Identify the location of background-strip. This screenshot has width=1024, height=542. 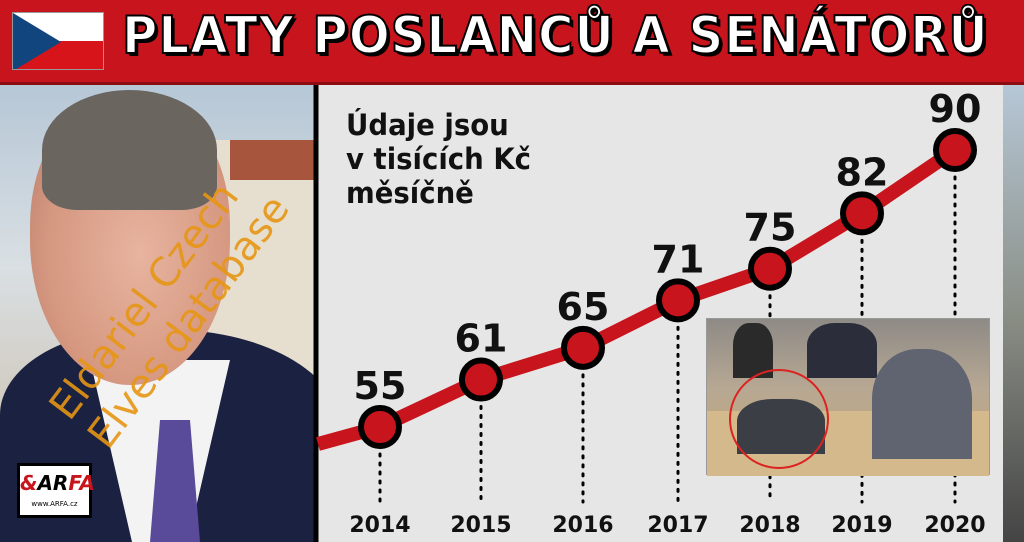
(1013, 313).